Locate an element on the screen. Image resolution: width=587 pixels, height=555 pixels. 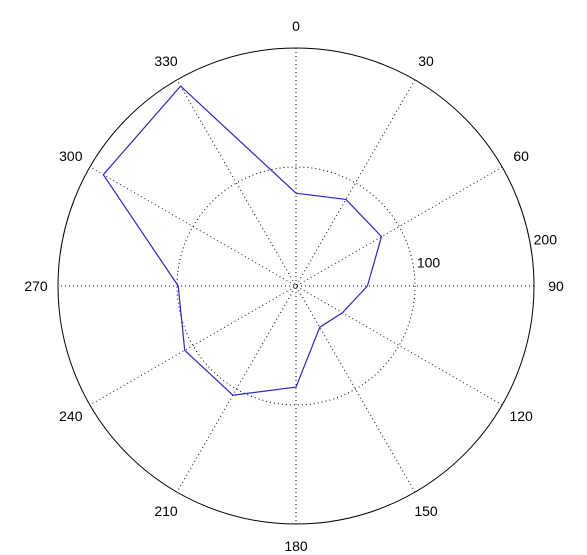
theta-label-210: 210 is located at coordinates (166, 511).